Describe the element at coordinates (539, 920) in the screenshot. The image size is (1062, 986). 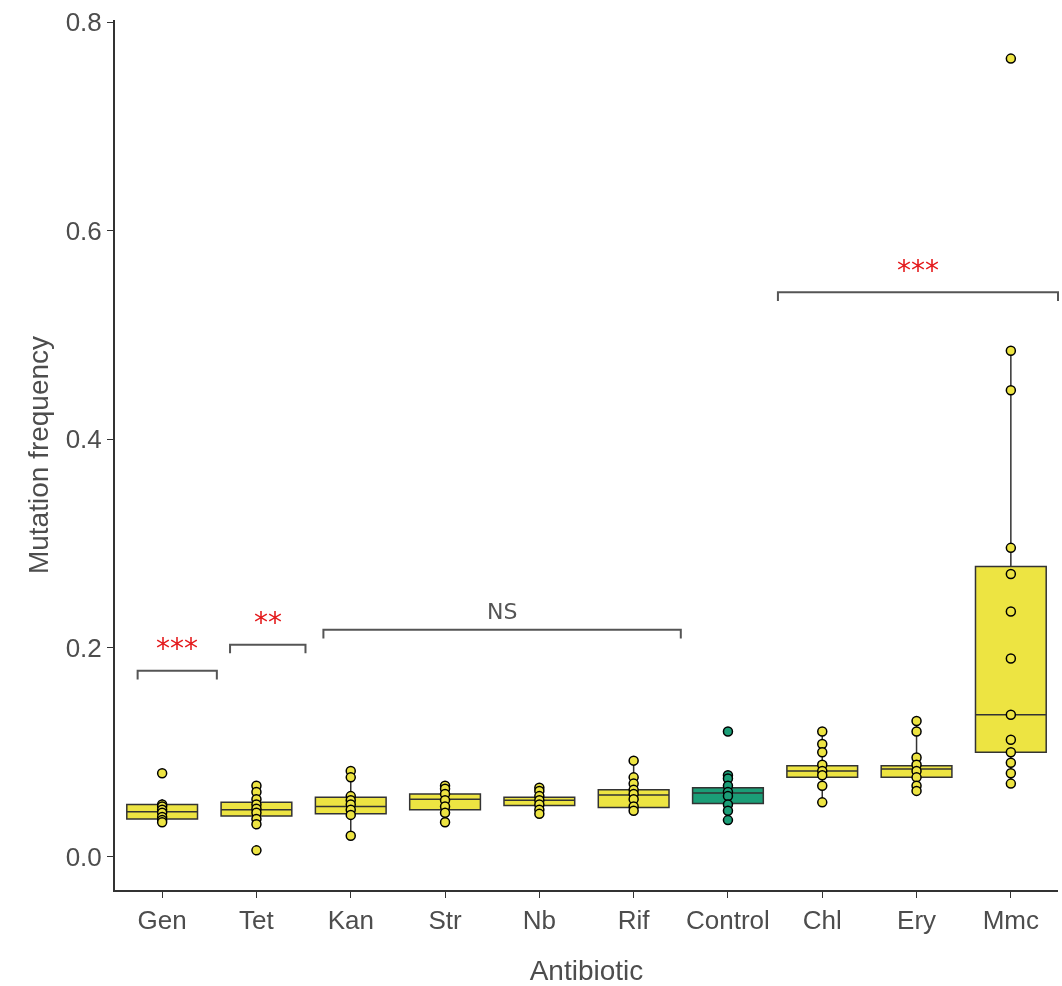
I see `x-tick-label: Nb` at that location.